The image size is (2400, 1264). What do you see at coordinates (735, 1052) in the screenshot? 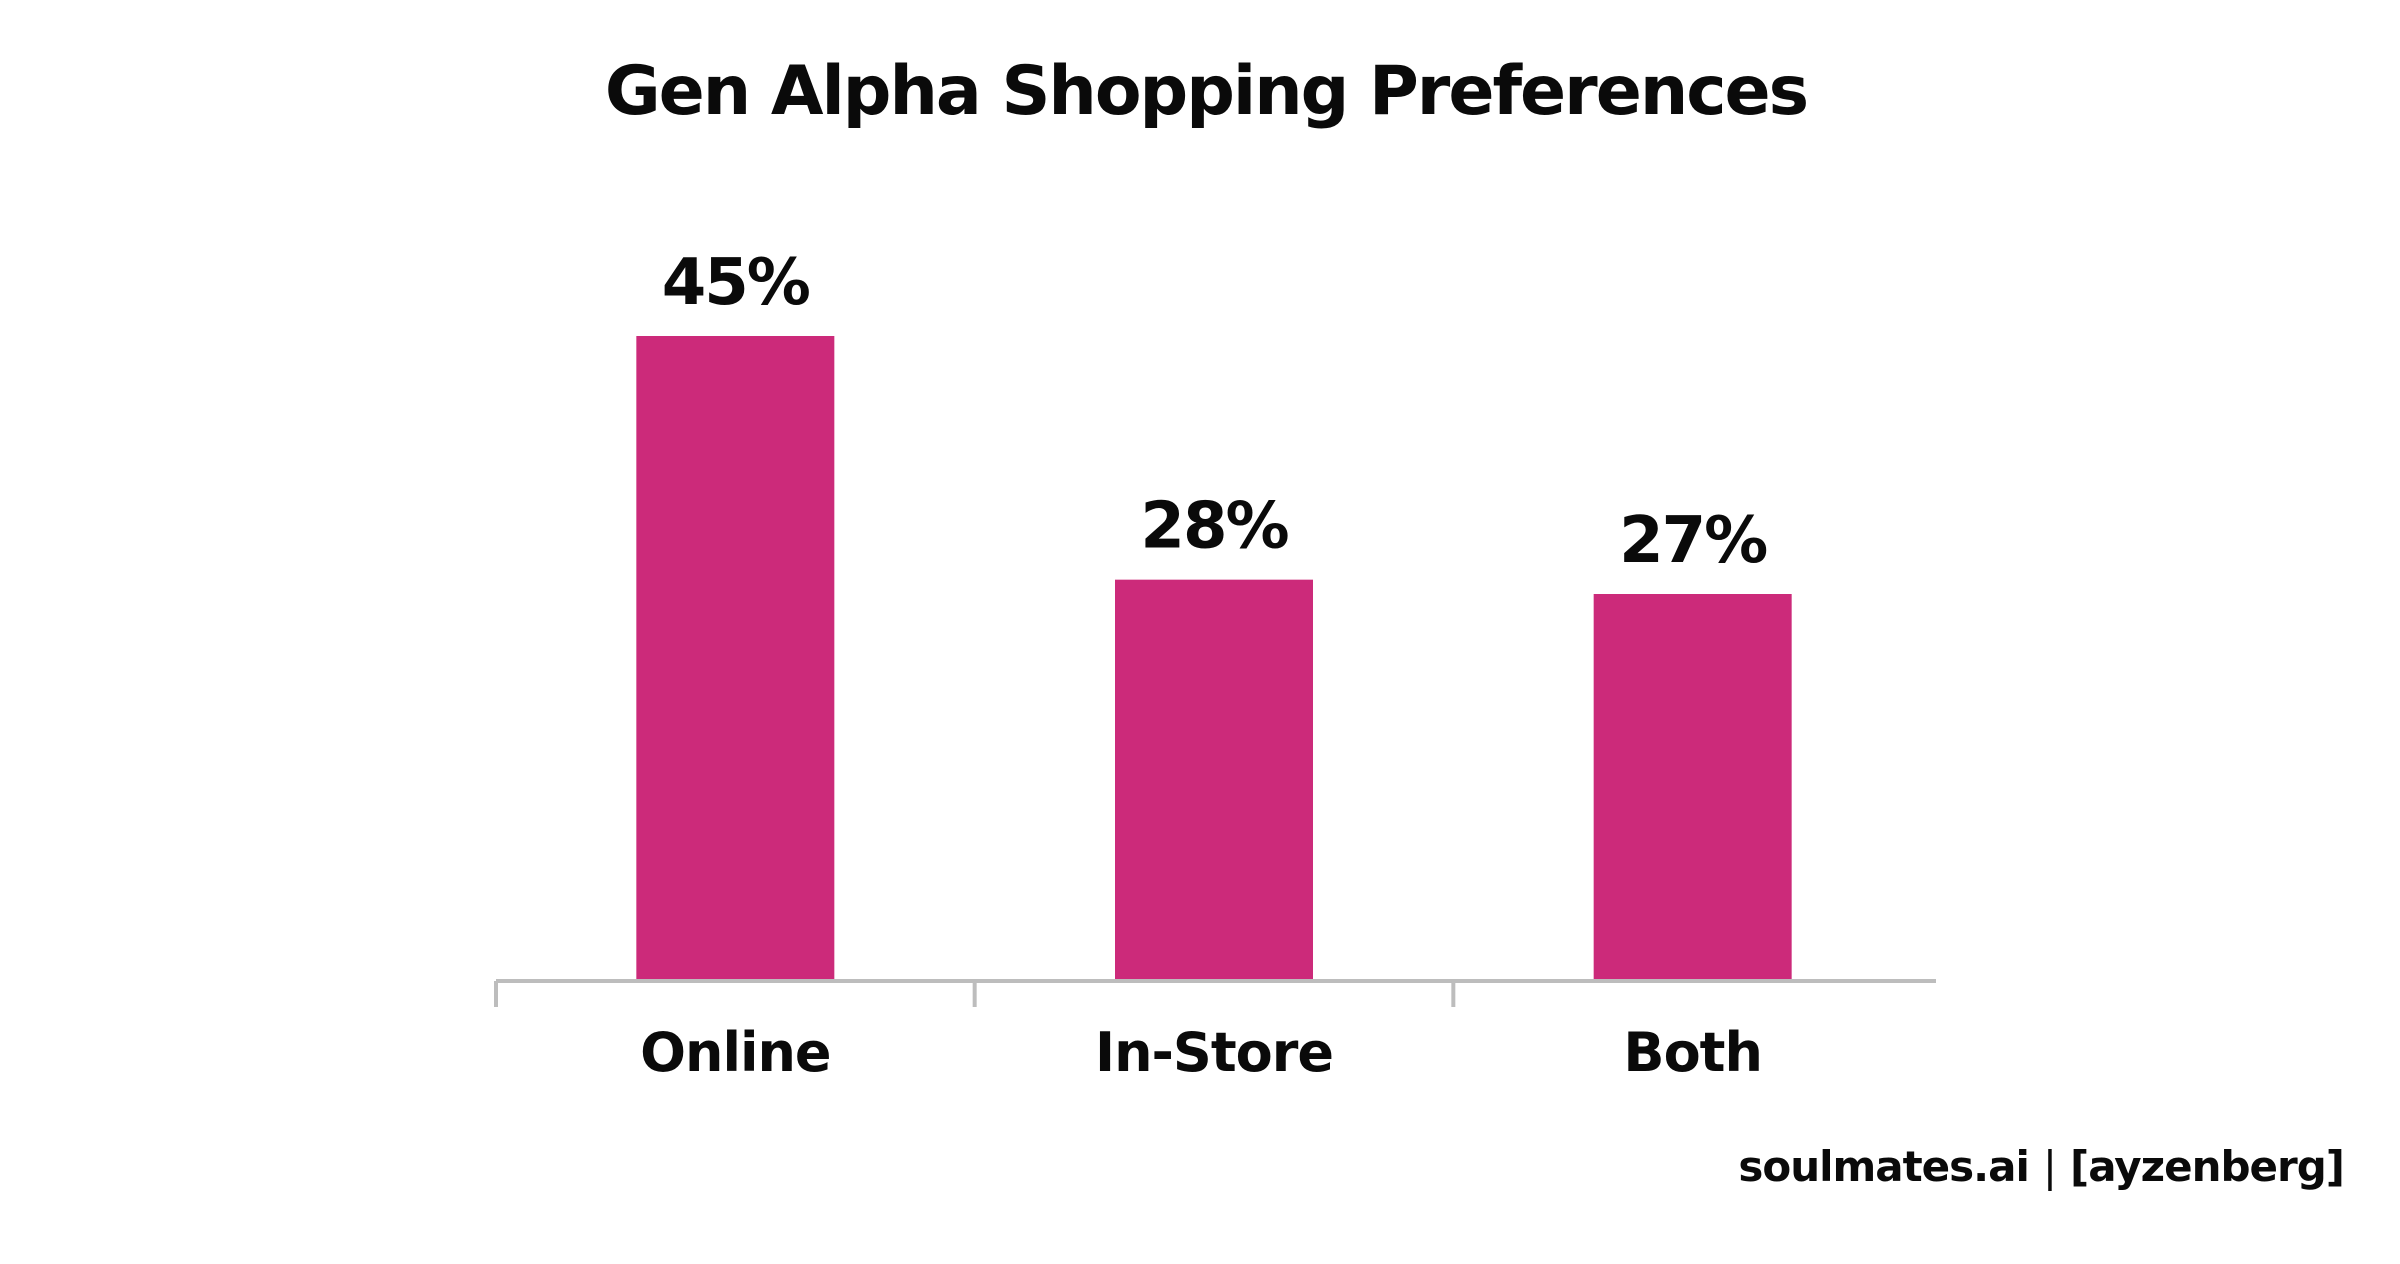
I see `x-tick-label: Online` at bounding box center [735, 1052].